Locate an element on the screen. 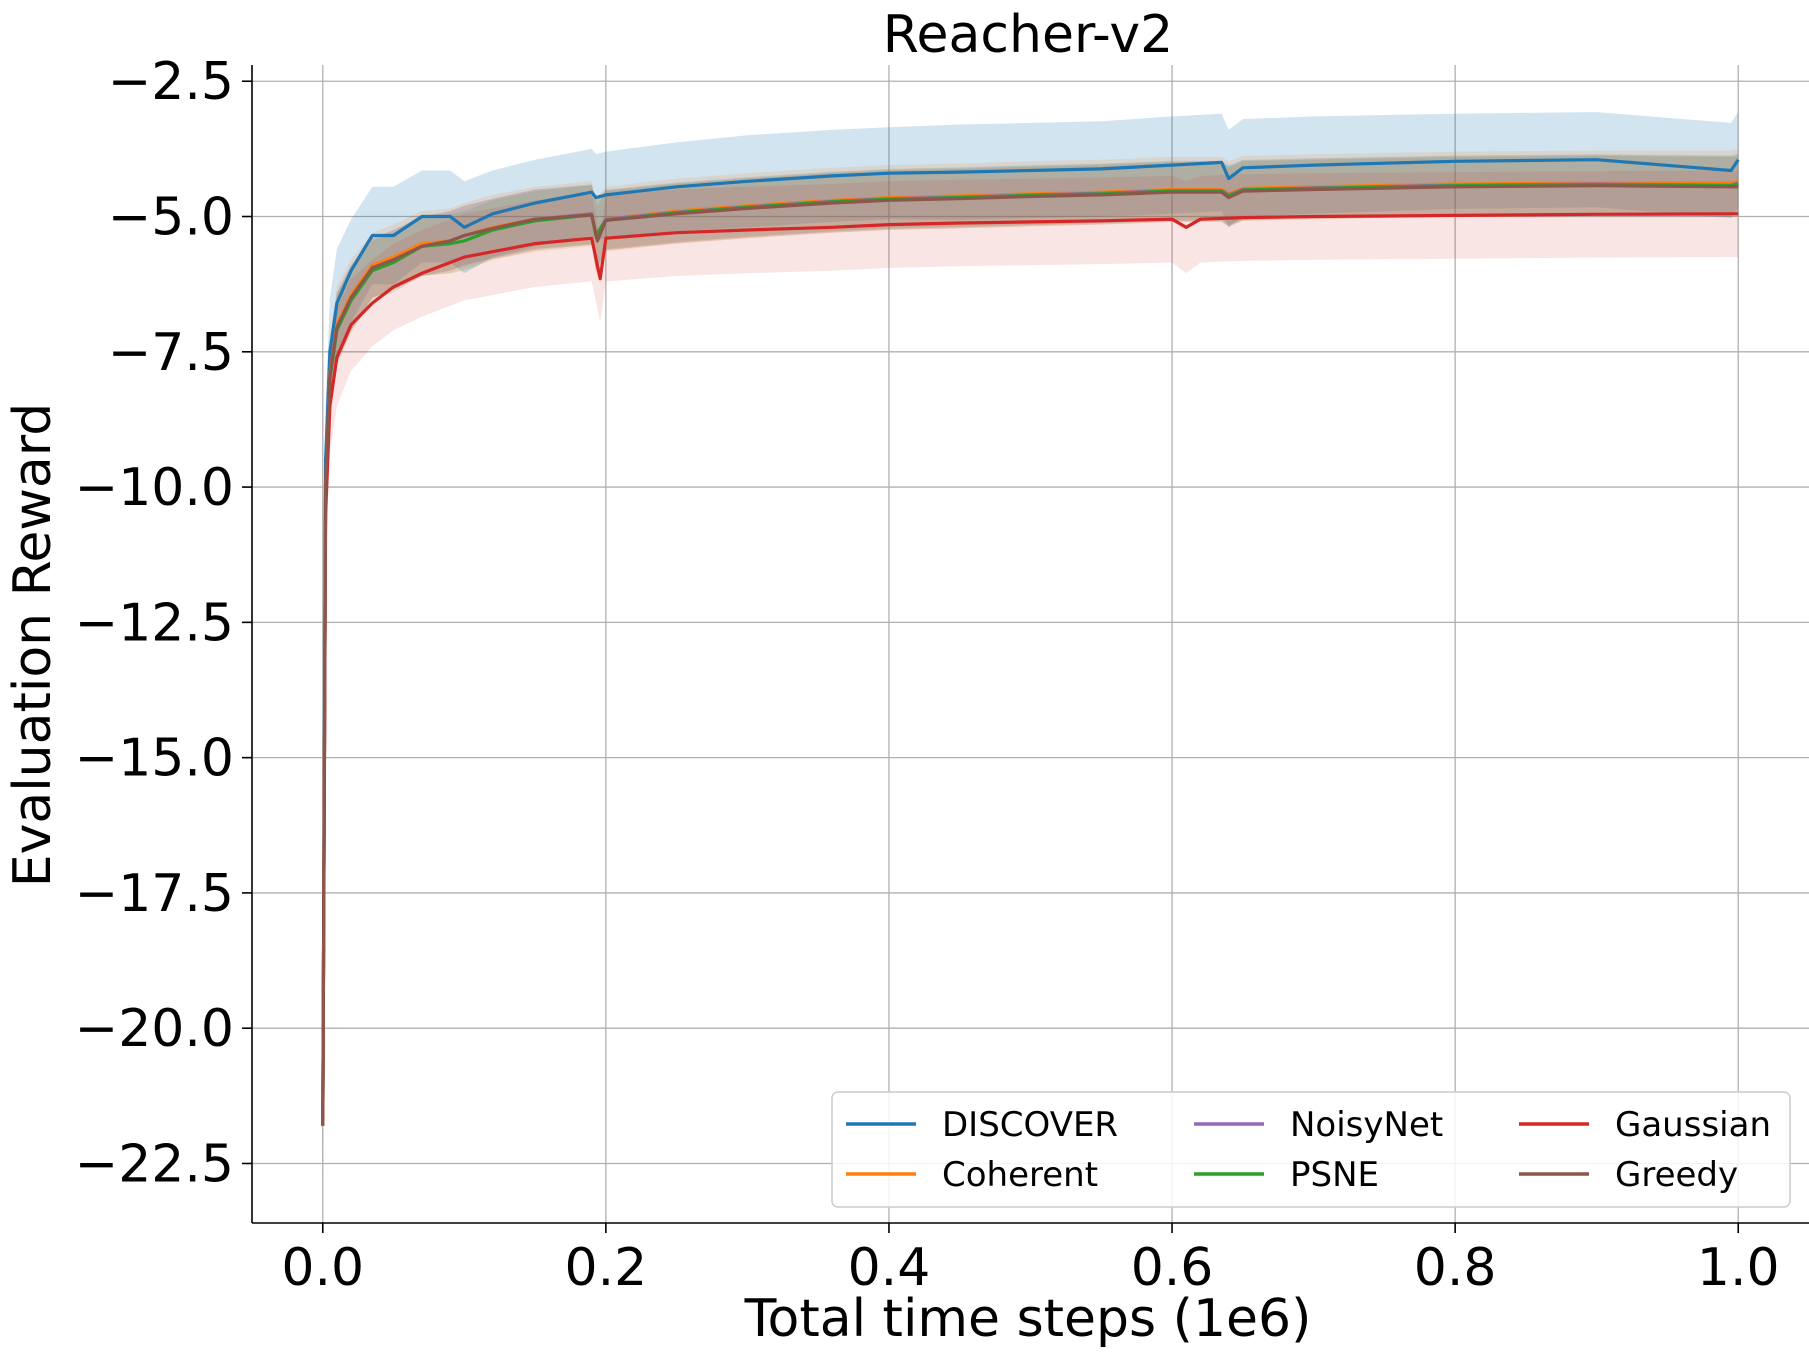 The width and height of the screenshot is (1809, 1352). x-tick-label: 0.2 is located at coordinates (606, 1268).